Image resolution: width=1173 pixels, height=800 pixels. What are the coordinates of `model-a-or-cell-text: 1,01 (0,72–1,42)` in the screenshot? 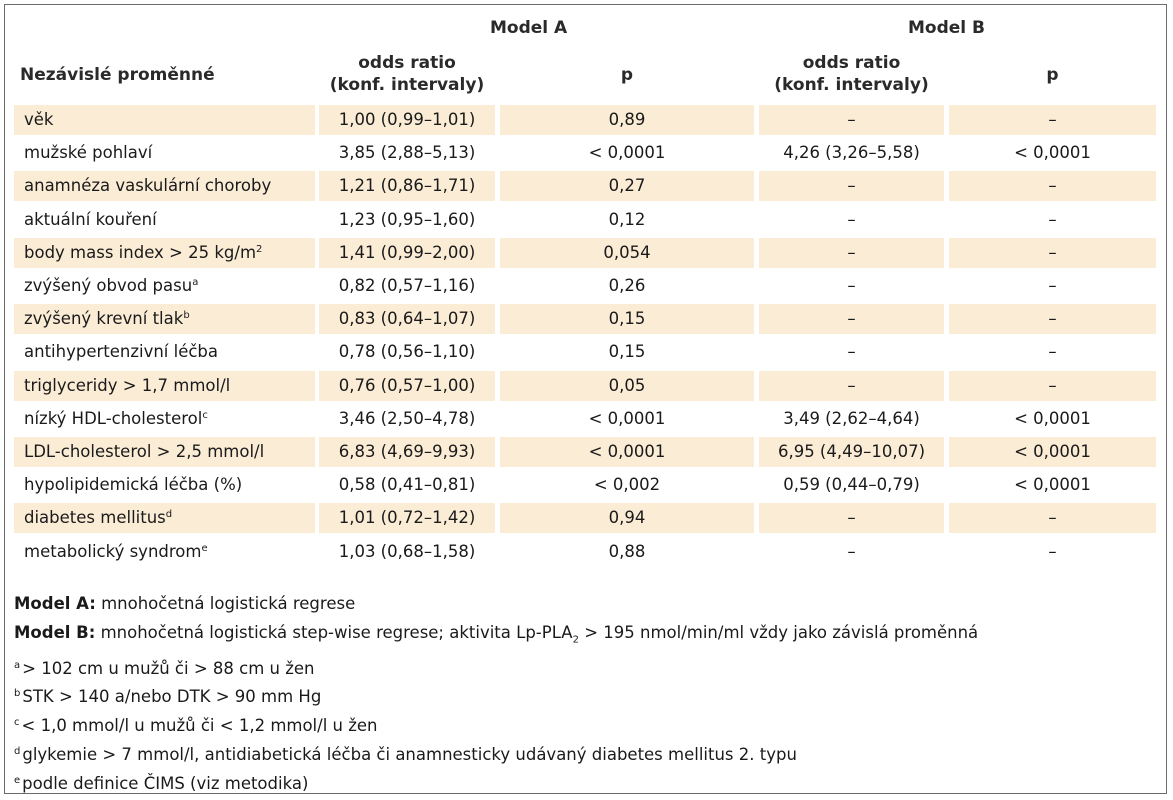 It's located at (407, 518).